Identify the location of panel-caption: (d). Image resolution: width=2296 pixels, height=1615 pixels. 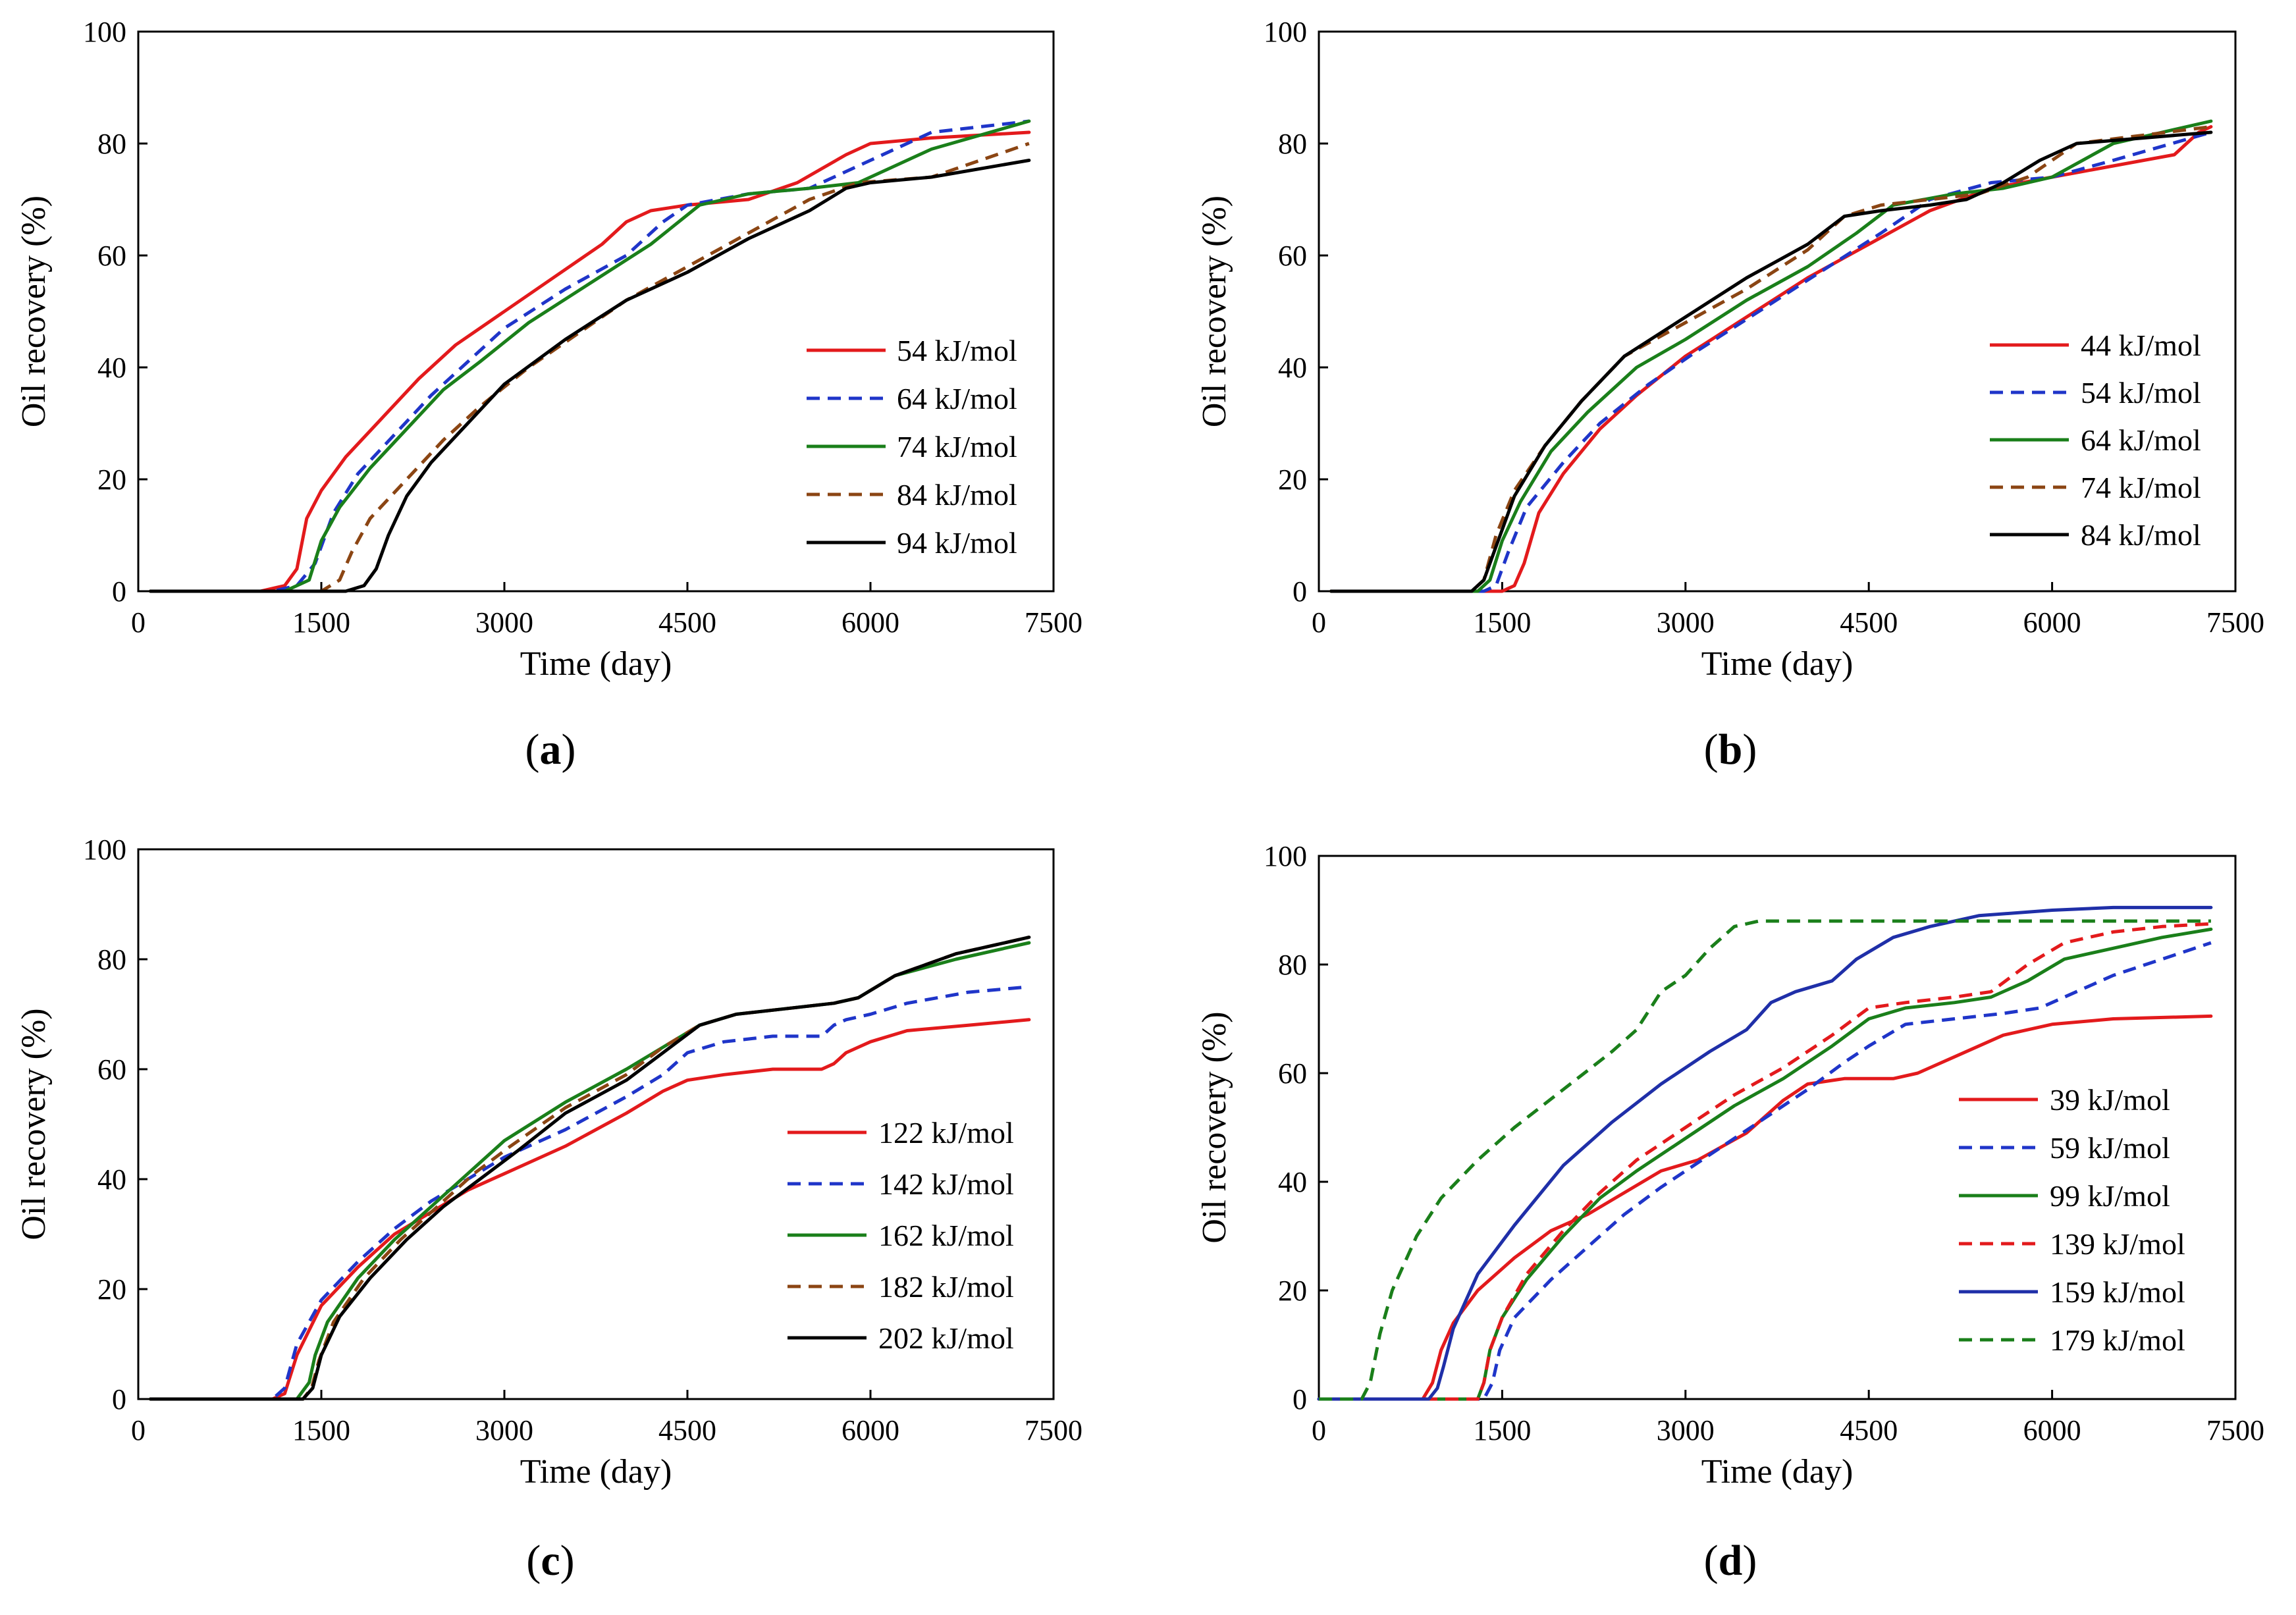
(1731, 1561).